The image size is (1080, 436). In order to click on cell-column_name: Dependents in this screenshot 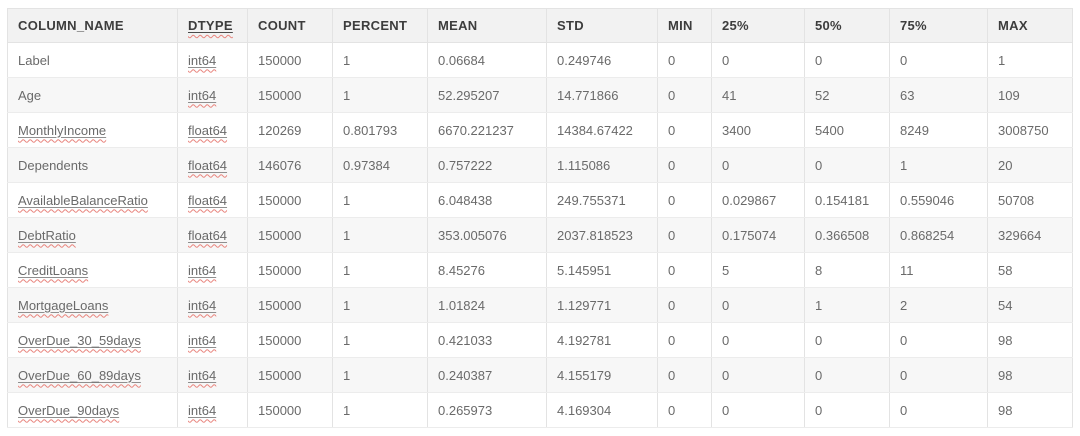, I will do `click(92, 165)`.